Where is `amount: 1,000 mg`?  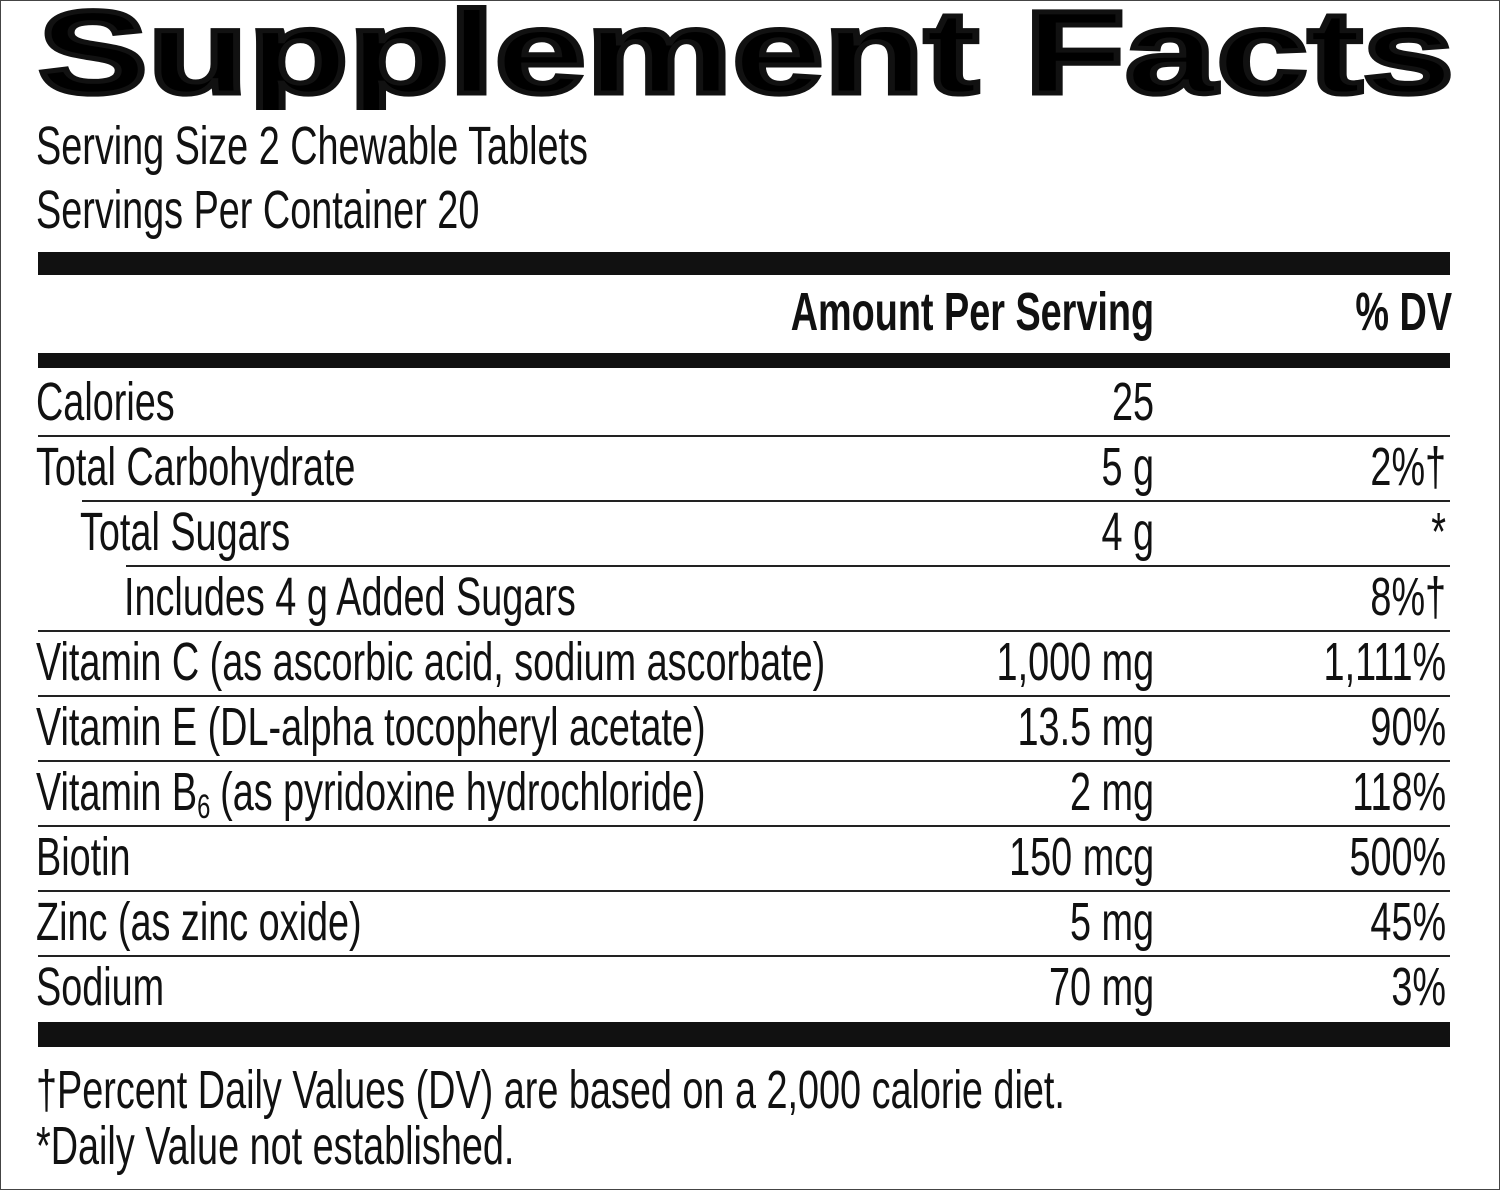
amount: 1,000 mg is located at coordinates (1041, 662).